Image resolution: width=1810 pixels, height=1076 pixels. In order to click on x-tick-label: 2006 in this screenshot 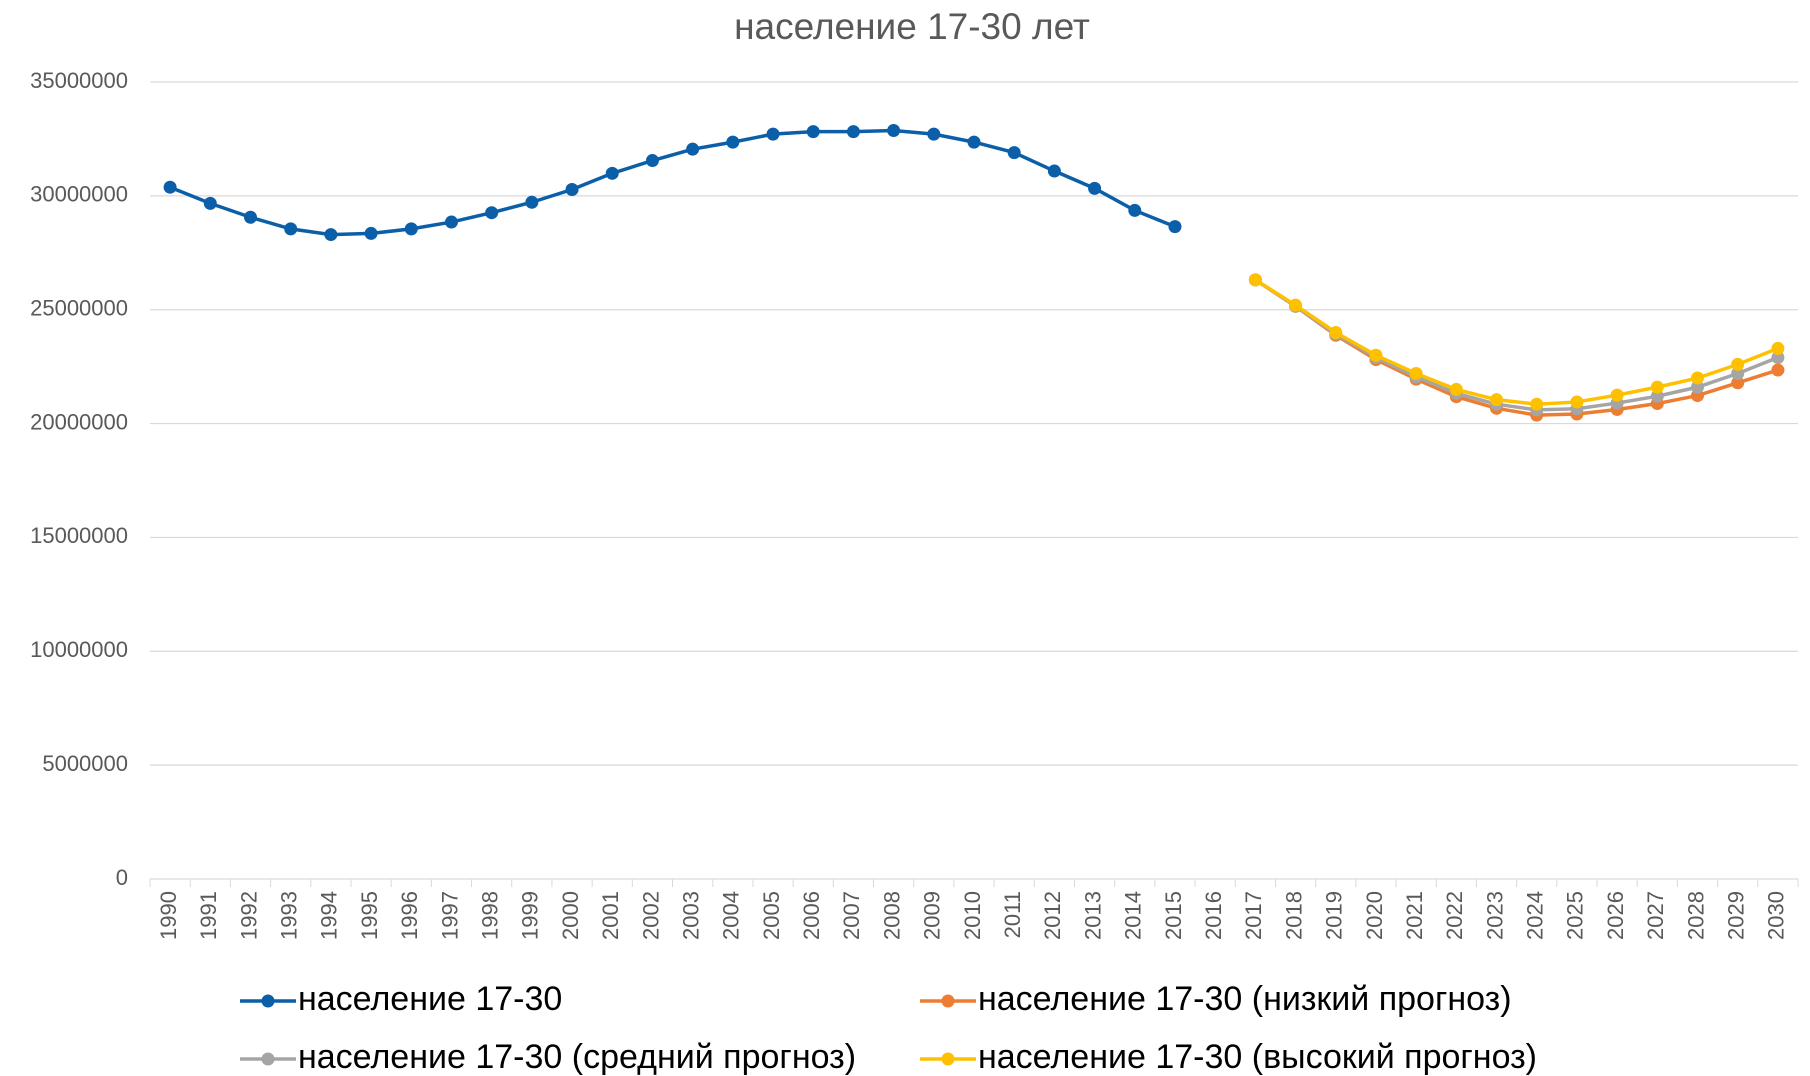, I will do `click(811, 915)`.